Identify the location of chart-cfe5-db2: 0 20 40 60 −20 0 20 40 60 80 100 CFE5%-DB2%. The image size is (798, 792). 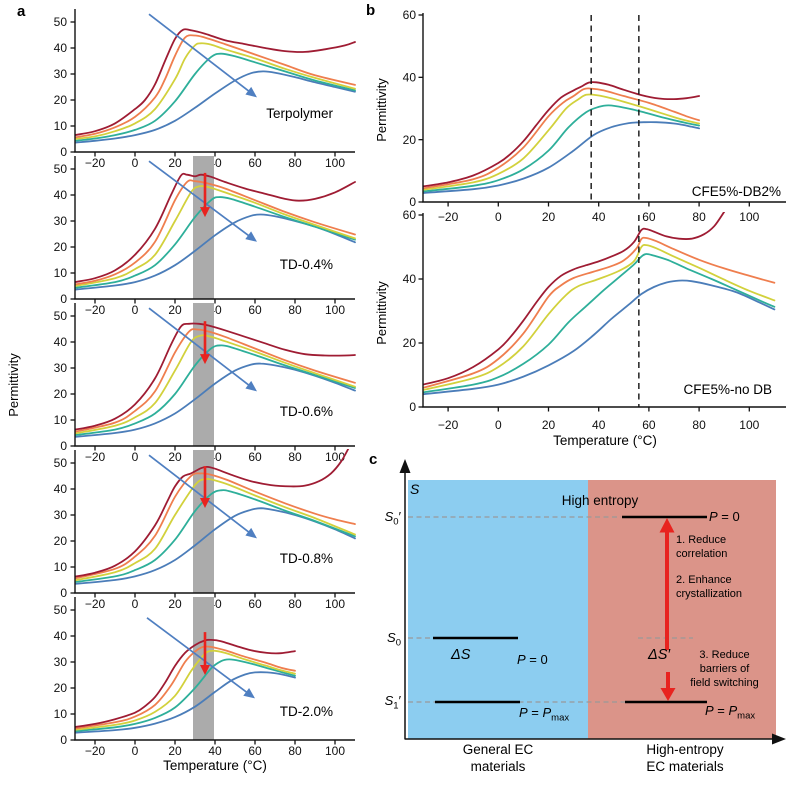
(594, 116).